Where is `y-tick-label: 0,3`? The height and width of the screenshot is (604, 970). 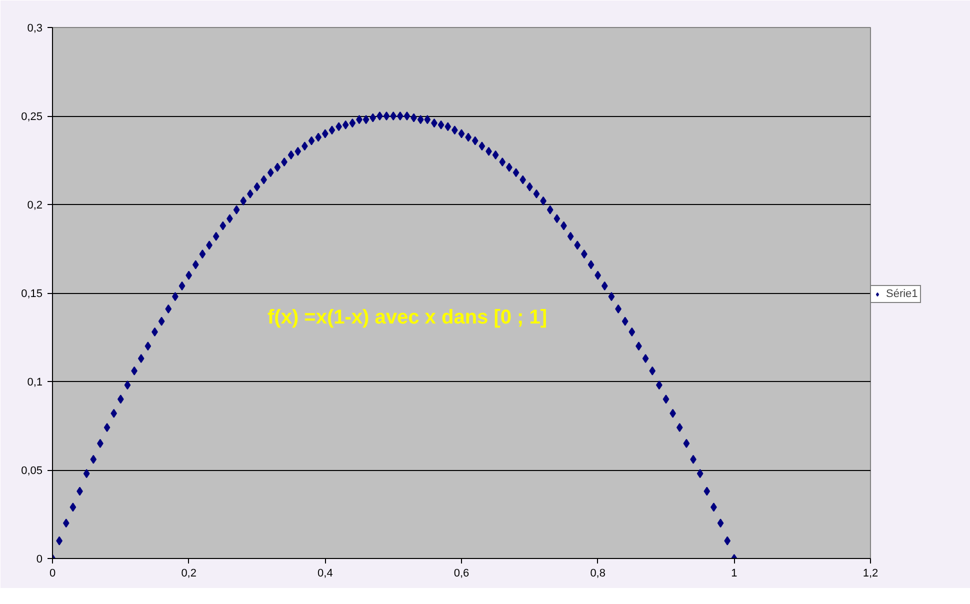
y-tick-label: 0,3 is located at coordinates (35, 28).